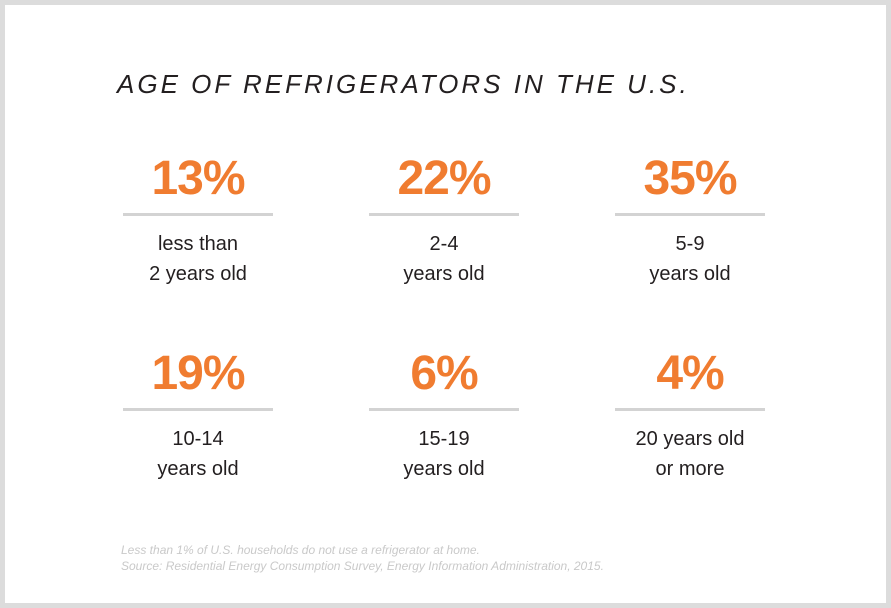 This screenshot has width=891, height=608. What do you see at coordinates (690, 244) in the screenshot?
I see `stat-label-line: 5-9` at bounding box center [690, 244].